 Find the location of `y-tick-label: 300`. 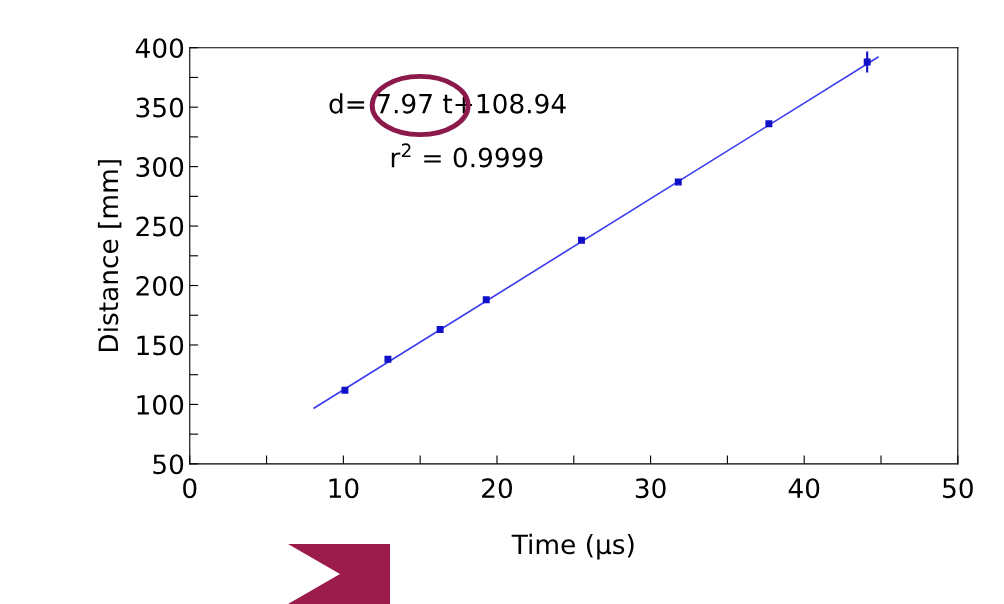

y-tick-label: 300 is located at coordinates (160, 167).